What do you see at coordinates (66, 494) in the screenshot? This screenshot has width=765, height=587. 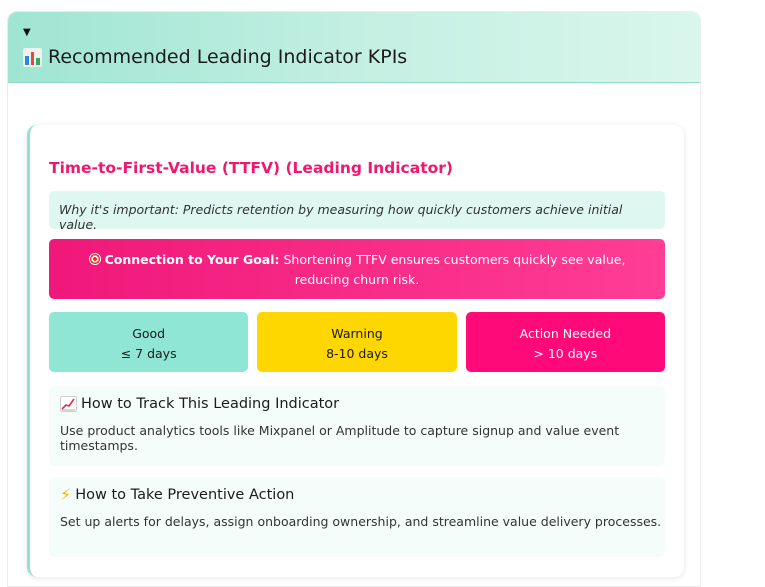 I see `lightning-icon: ⚡` at bounding box center [66, 494].